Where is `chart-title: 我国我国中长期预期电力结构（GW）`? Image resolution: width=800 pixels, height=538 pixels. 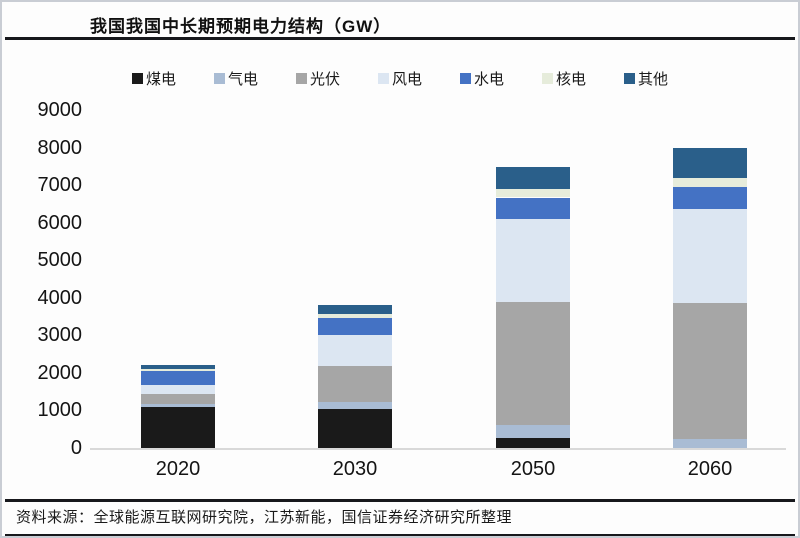
chart-title: 我国我国中长期预期电力结构（GW） is located at coordinates (241, 26).